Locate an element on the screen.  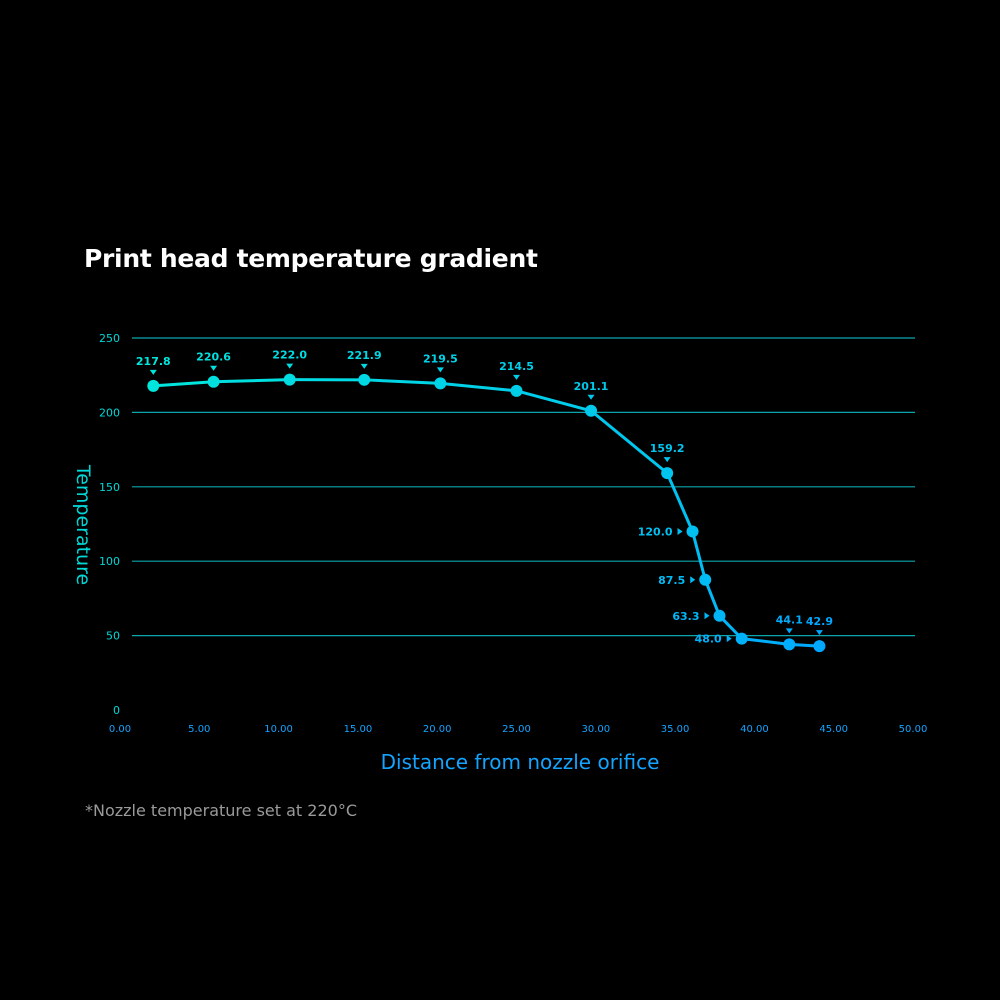
data-label: 63.3 is located at coordinates (685, 616).